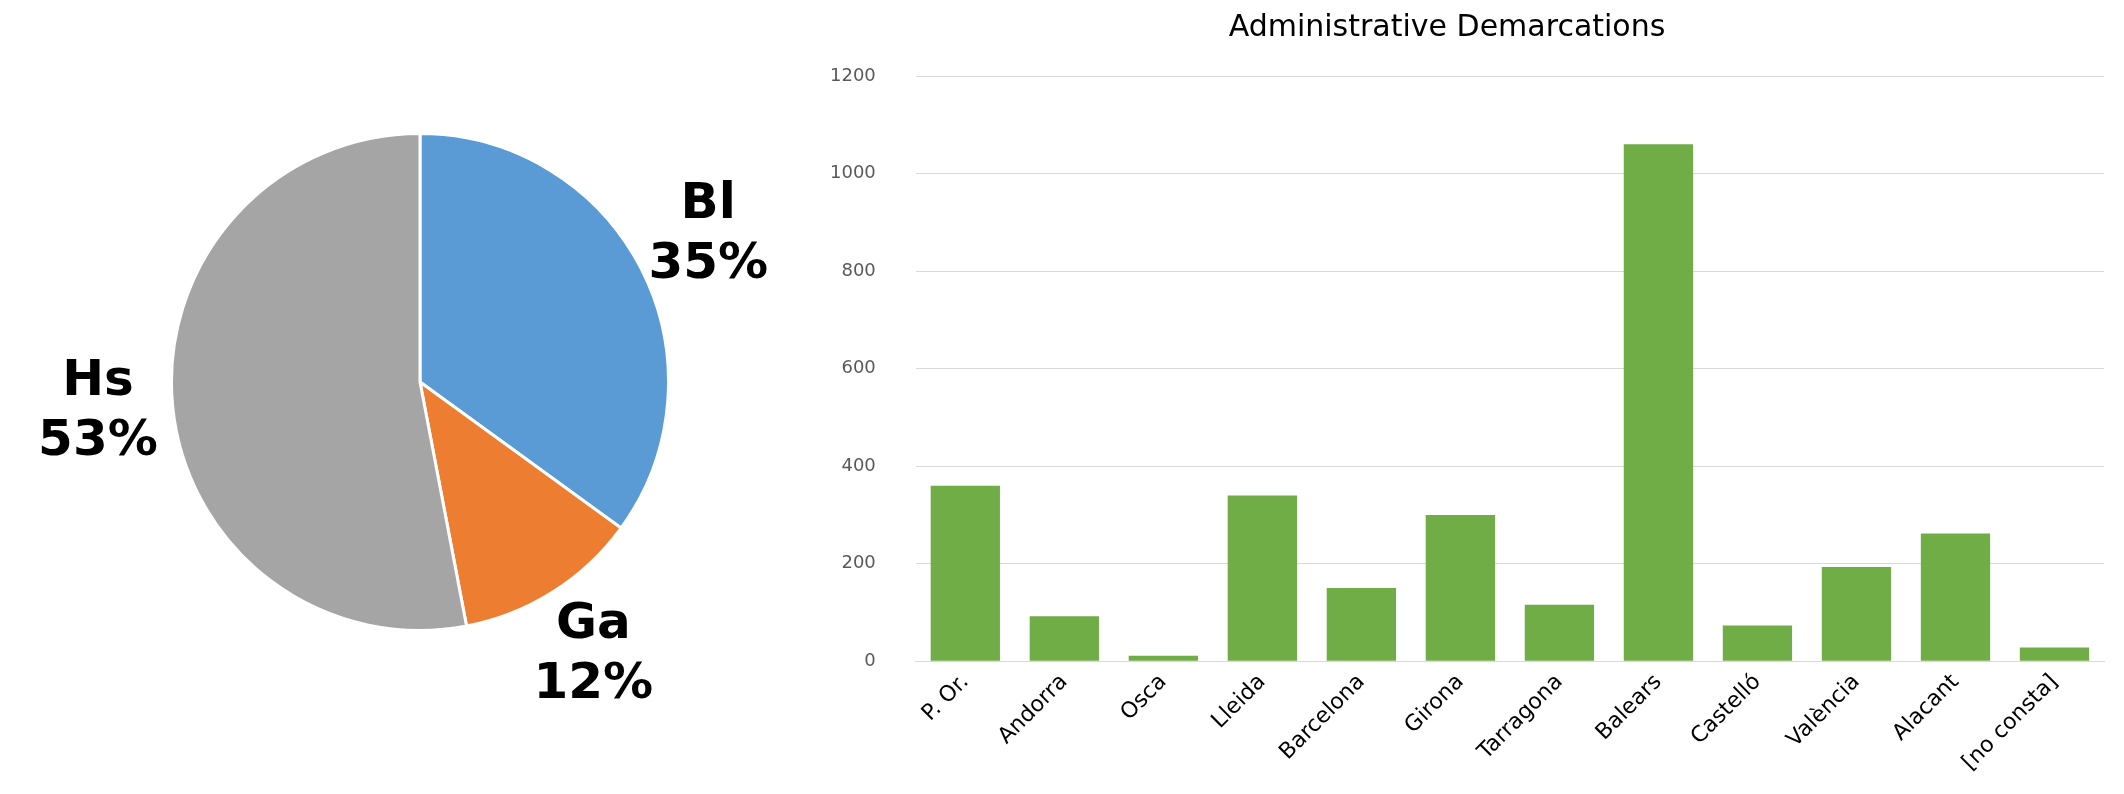 Image resolution: width=2124 pixels, height=794 pixels. What do you see at coordinates (708, 201) in the screenshot?
I see `slice-label: Bl` at bounding box center [708, 201].